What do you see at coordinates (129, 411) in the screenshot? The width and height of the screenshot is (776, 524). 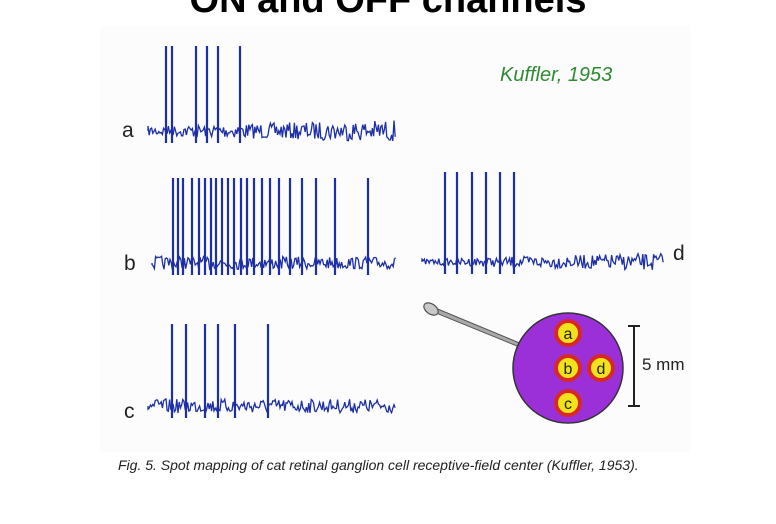 I see `trace-label-c: c` at bounding box center [129, 411].